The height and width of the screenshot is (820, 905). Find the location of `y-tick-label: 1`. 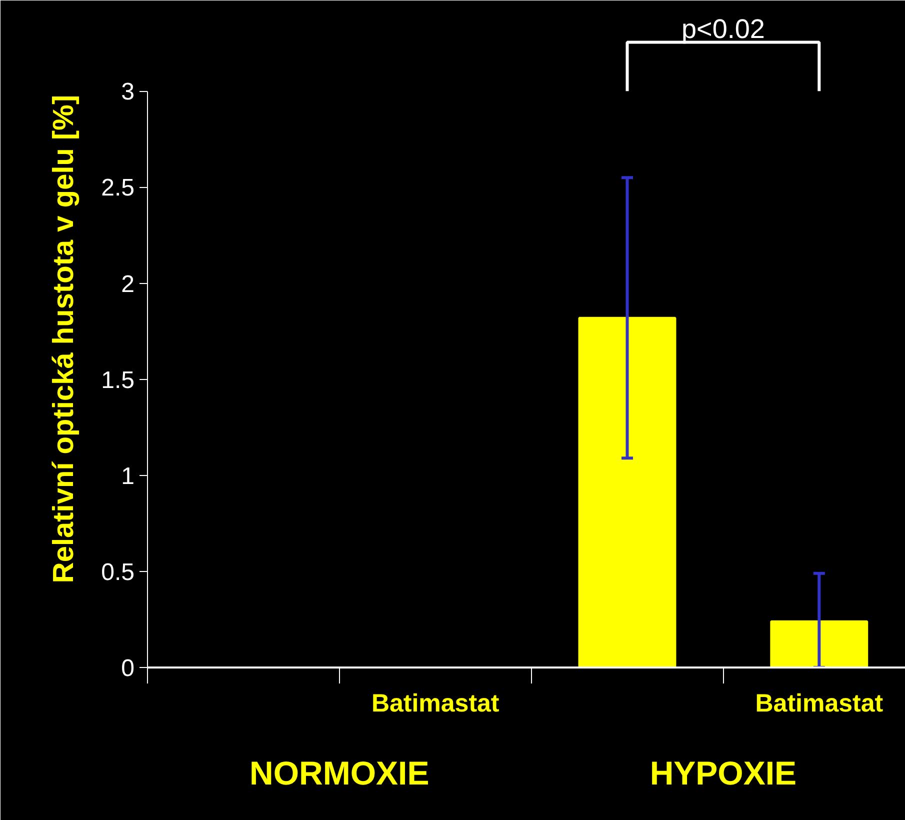

y-tick-label: 1 is located at coordinates (128, 476).